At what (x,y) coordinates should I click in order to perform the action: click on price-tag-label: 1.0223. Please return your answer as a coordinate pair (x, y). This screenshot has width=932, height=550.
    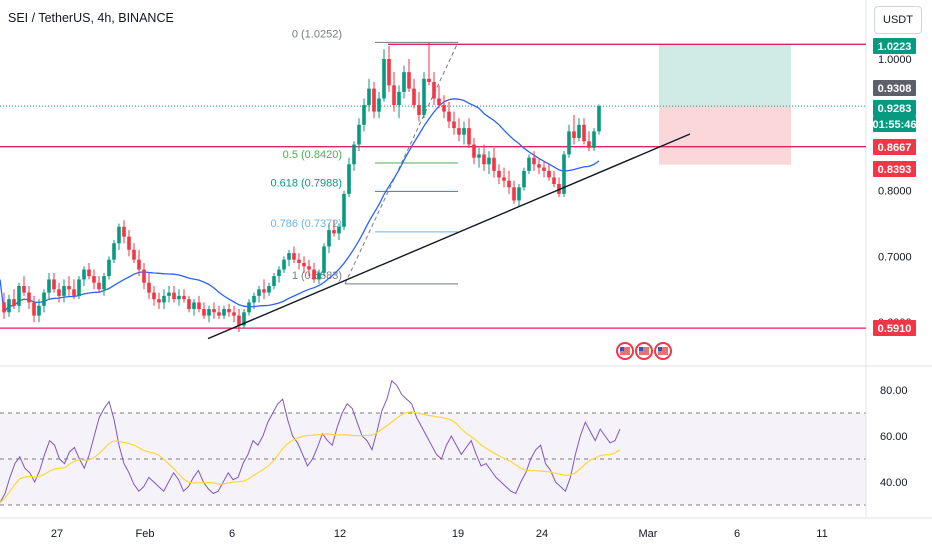
    Looking at the image, I should click on (895, 47).